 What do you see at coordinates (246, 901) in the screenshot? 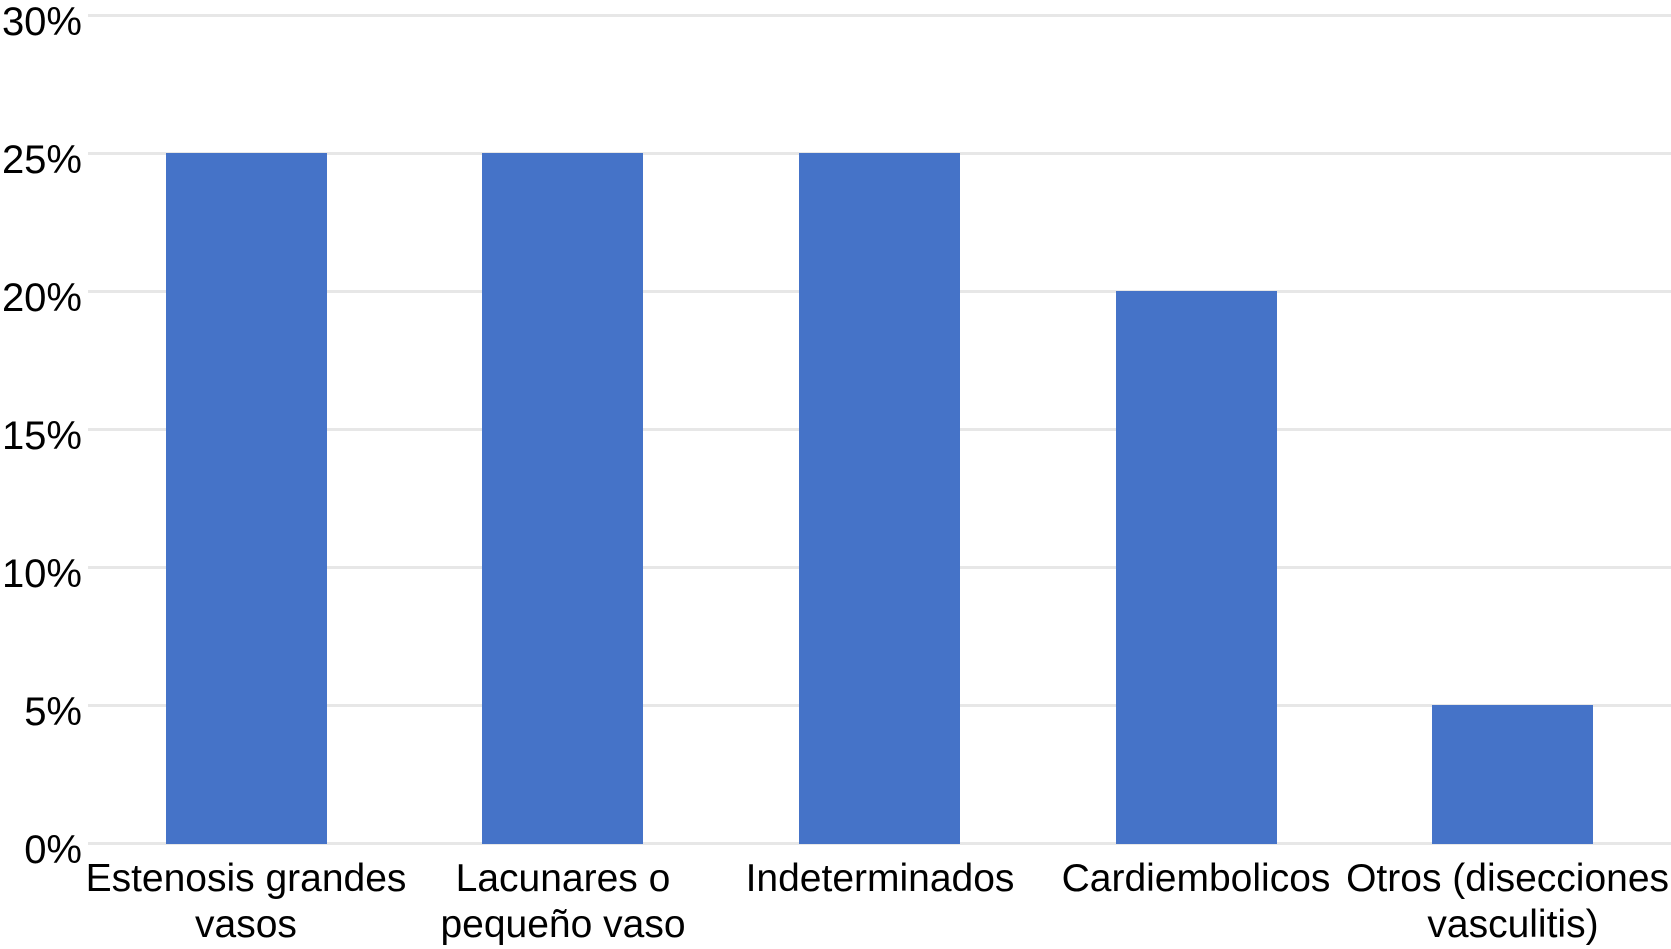
I see `x-axis-label: Estenosis grandes vasos` at bounding box center [246, 901].